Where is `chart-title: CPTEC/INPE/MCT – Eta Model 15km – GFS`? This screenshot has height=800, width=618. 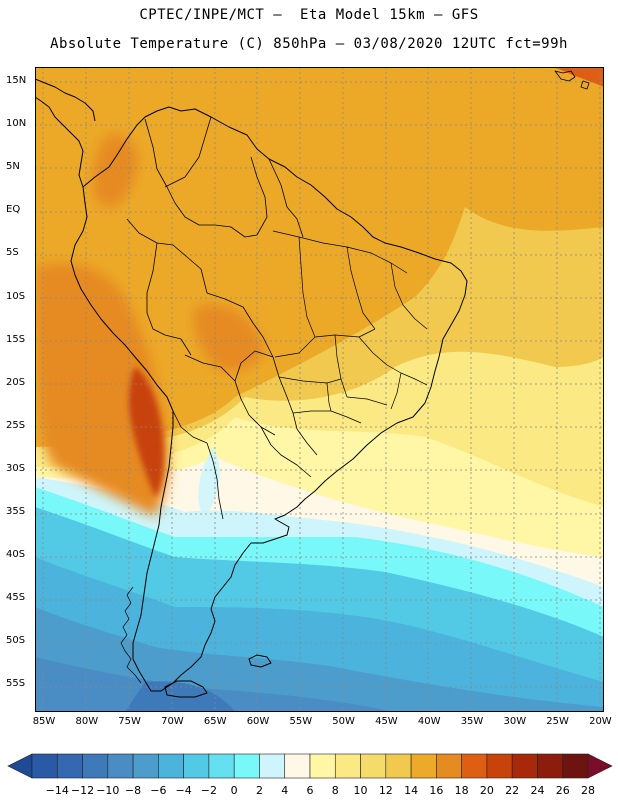 chart-title: CPTEC/INPE/MCT – Eta Model 15km – GFS is located at coordinates (309, 15).